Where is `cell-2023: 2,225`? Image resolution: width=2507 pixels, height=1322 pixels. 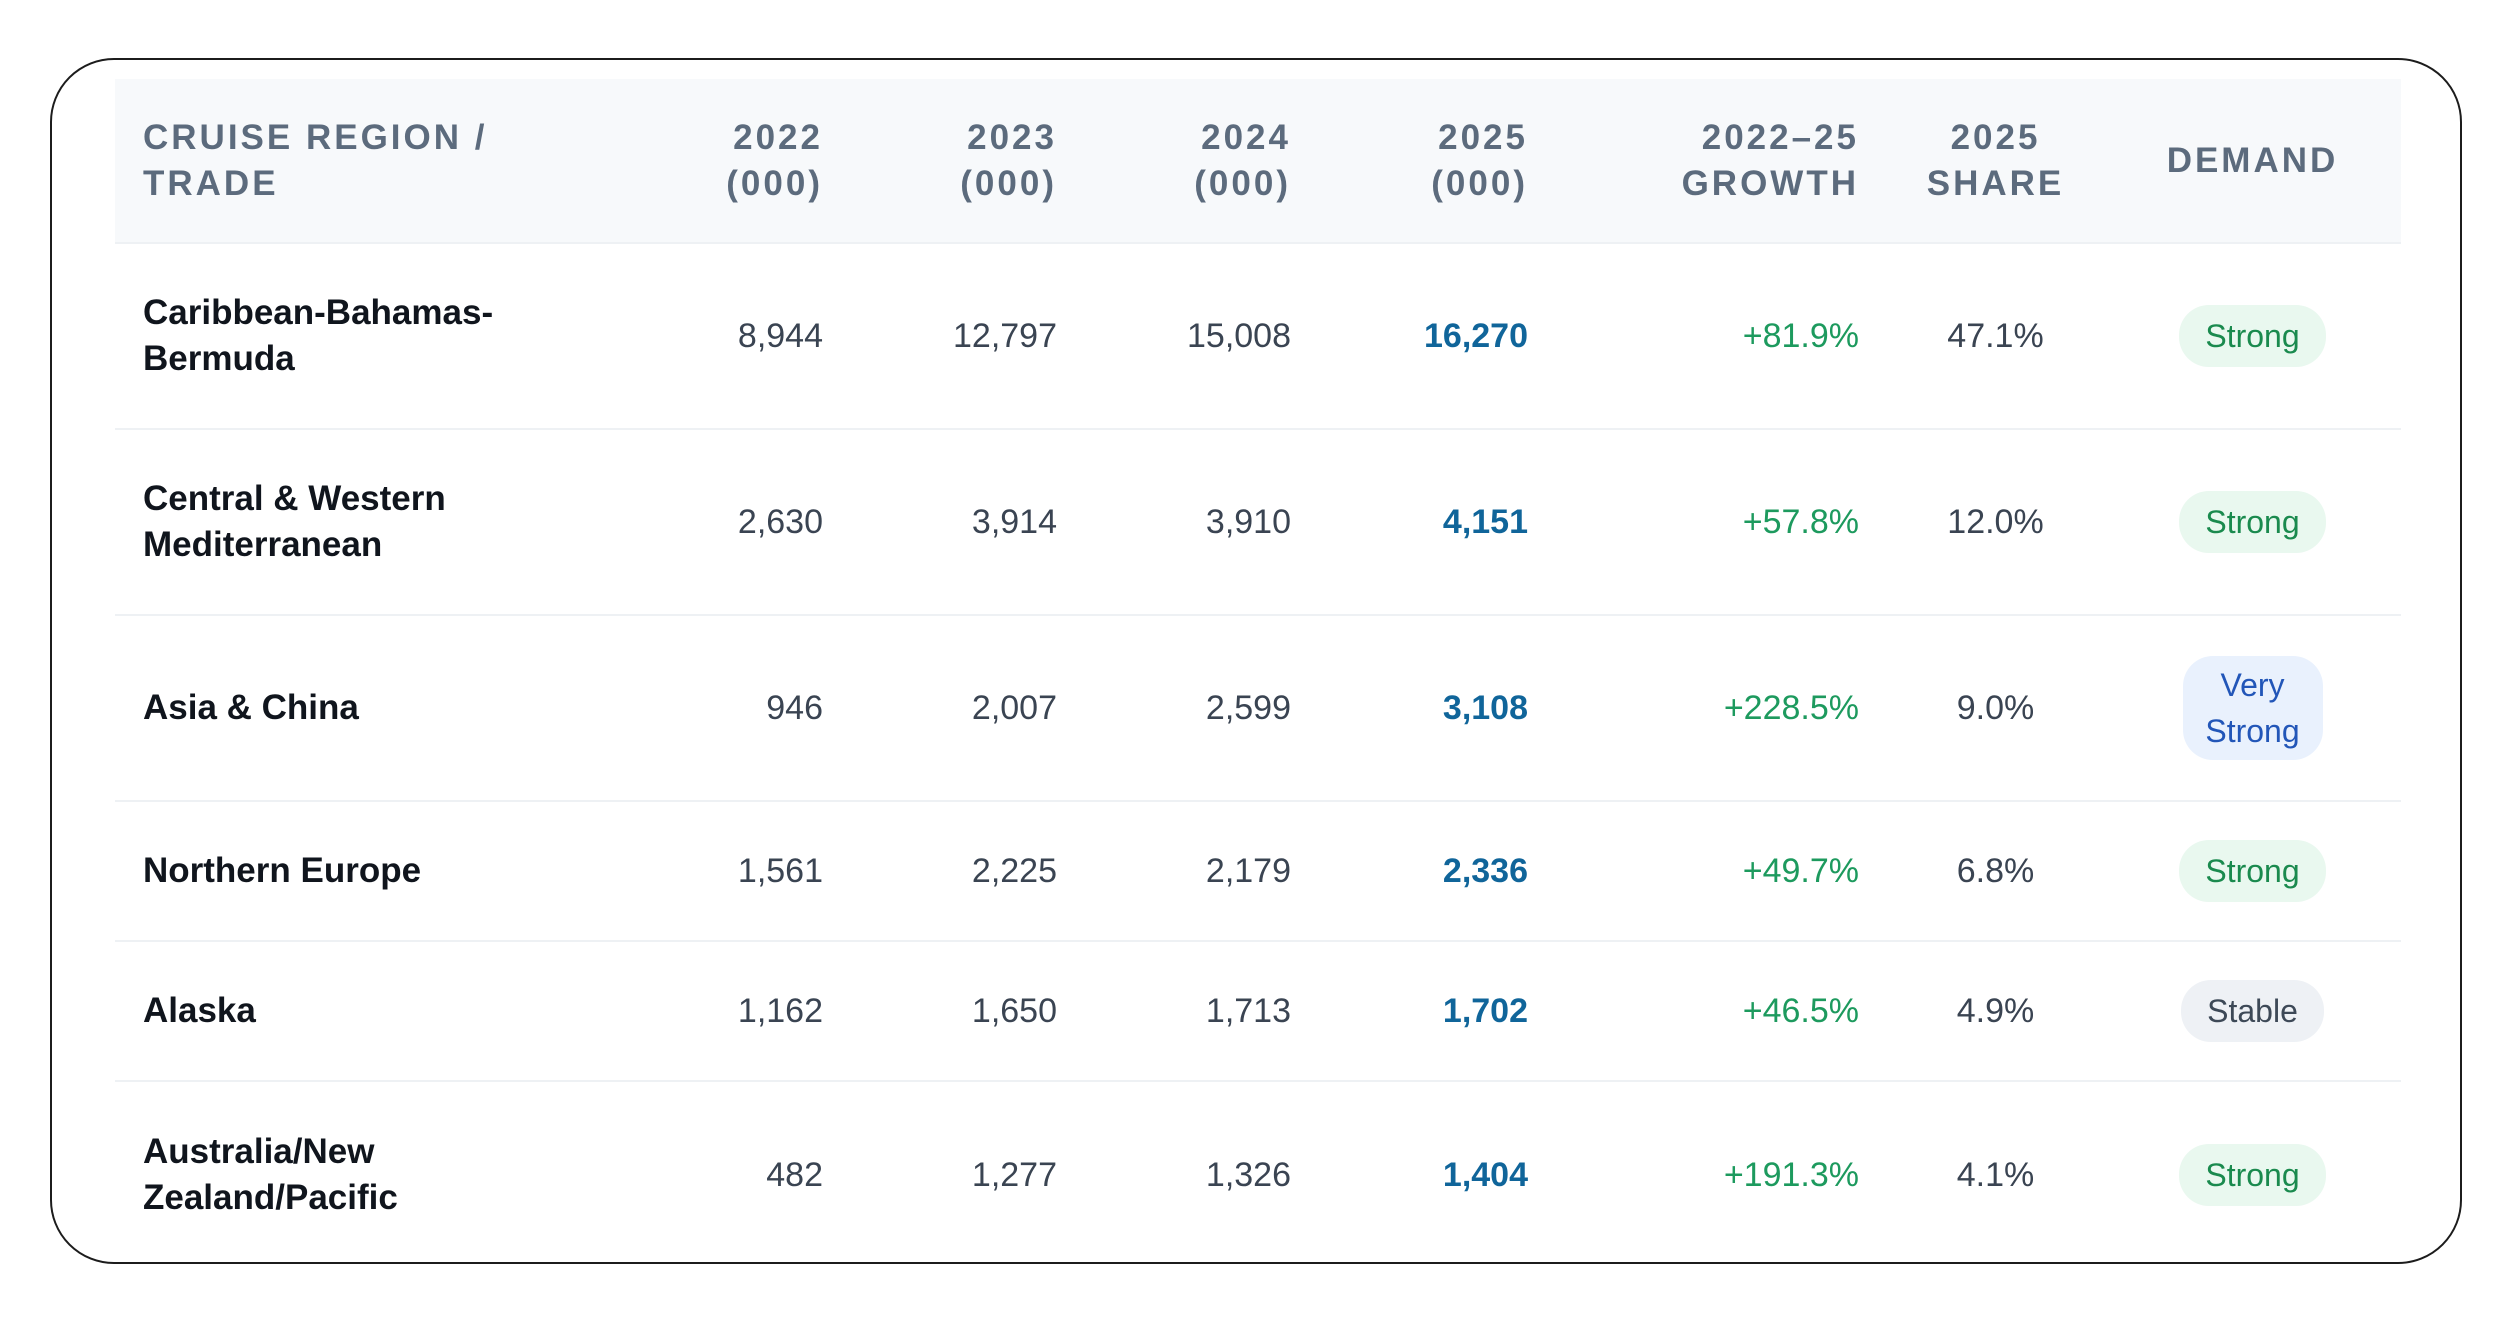
cell-2023: 2,225 is located at coordinates (968, 871).